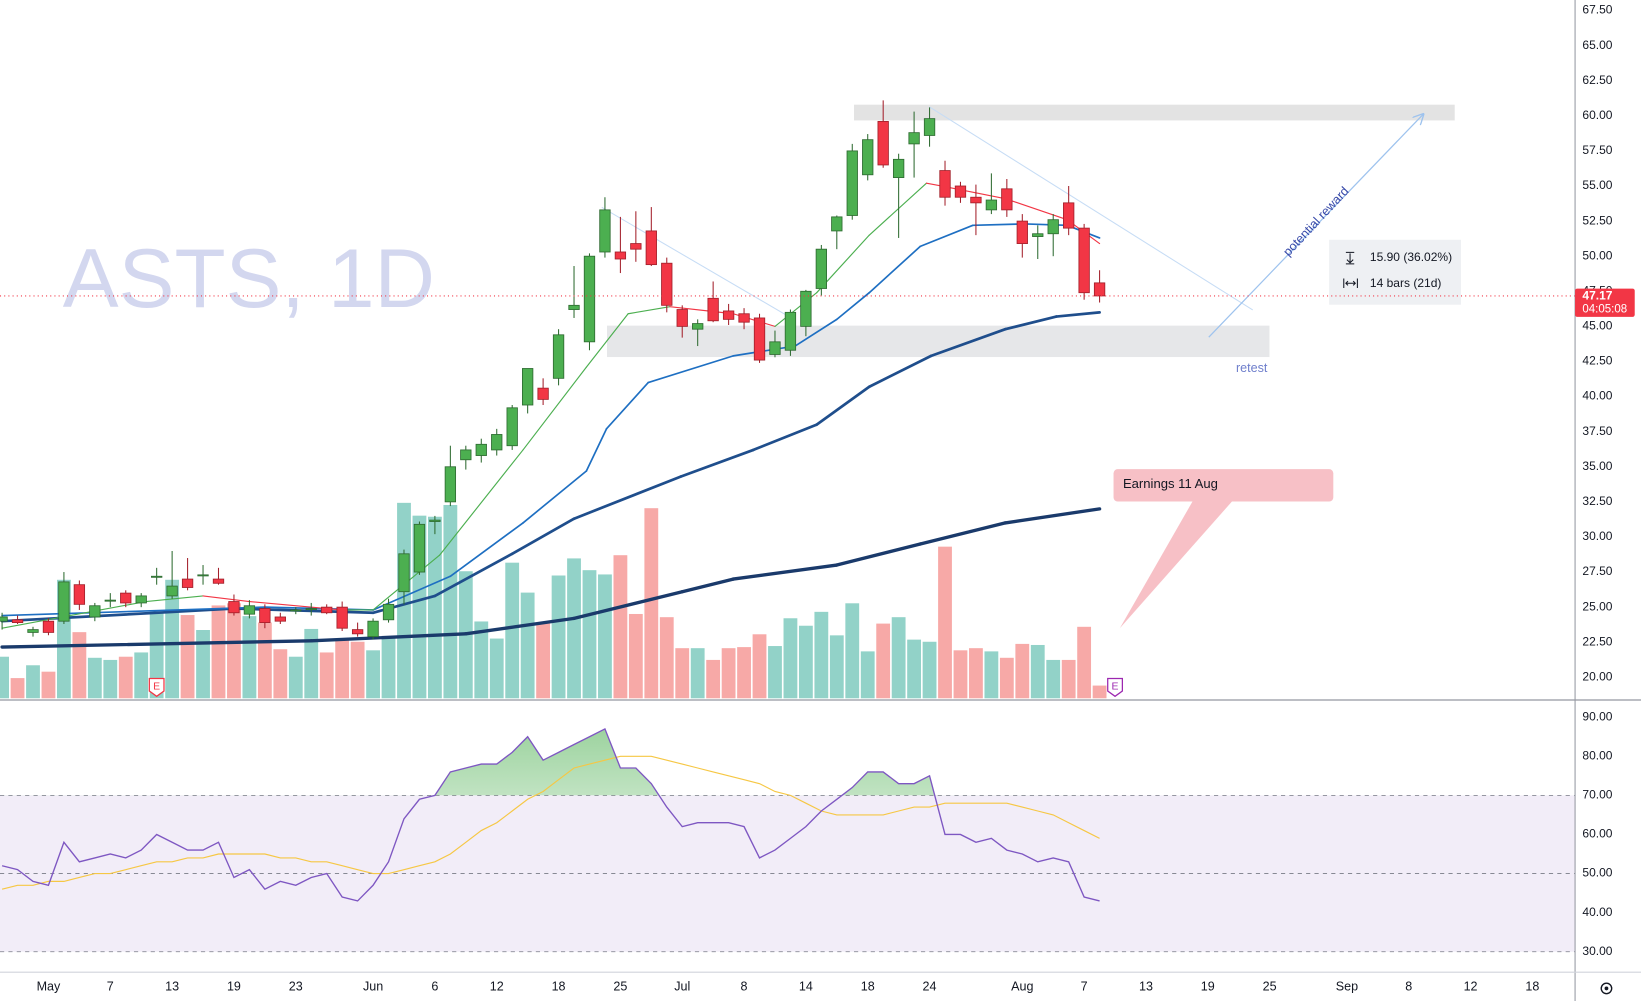 The width and height of the screenshot is (1641, 1001). What do you see at coordinates (1597, 10) in the screenshot?
I see `y-tick-label: 67.50` at bounding box center [1597, 10].